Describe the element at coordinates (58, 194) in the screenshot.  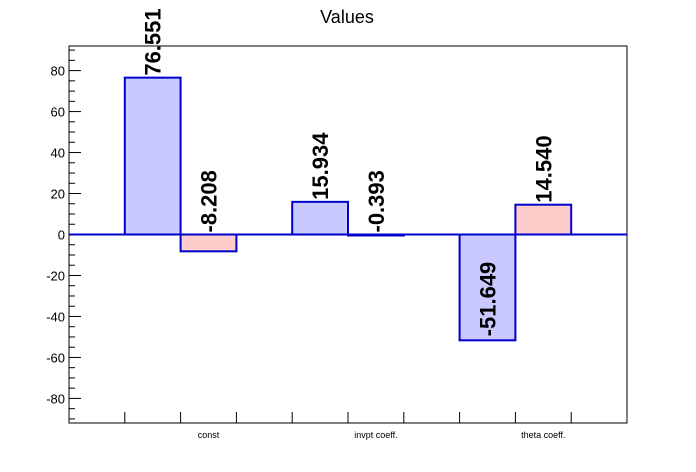
I see `y-tick-label: 20` at that location.